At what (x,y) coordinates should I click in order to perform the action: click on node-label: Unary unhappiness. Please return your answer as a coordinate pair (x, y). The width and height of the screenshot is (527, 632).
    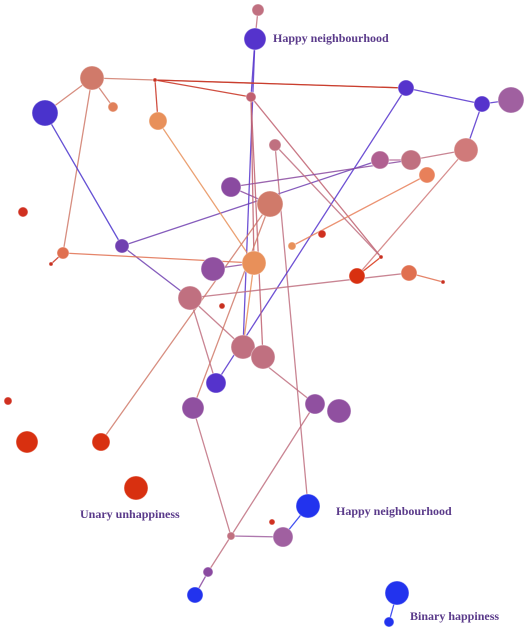
    Looking at the image, I should click on (130, 514).